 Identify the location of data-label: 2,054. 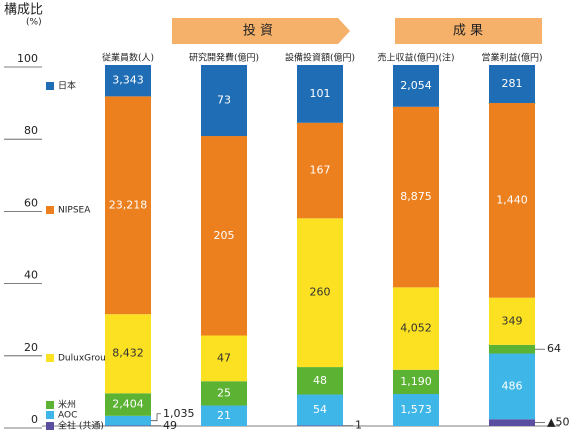
(416, 85).